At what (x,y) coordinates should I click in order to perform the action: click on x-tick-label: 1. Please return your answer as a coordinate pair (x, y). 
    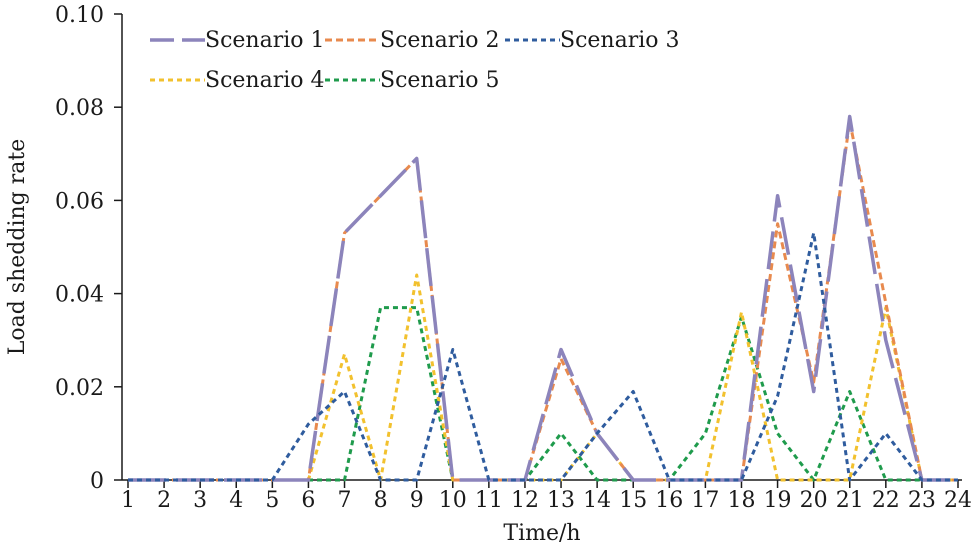
    Looking at the image, I should click on (128, 500).